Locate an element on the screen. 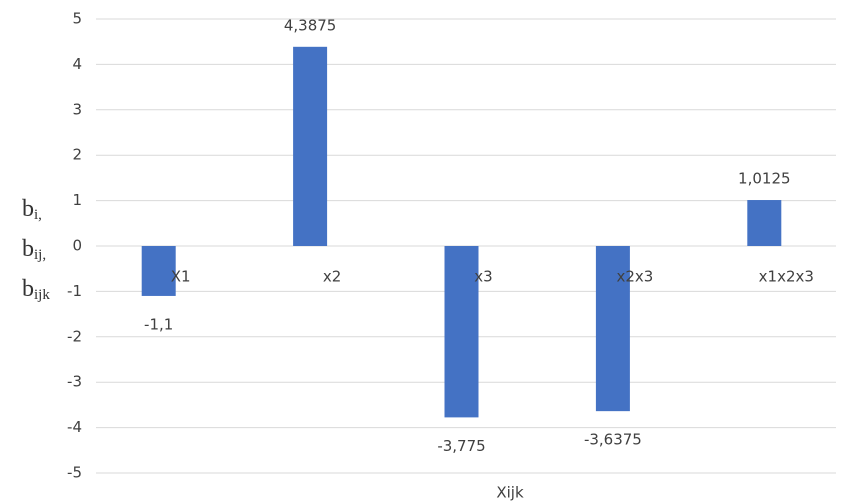  y-tick-label: -1 is located at coordinates (74, 291).